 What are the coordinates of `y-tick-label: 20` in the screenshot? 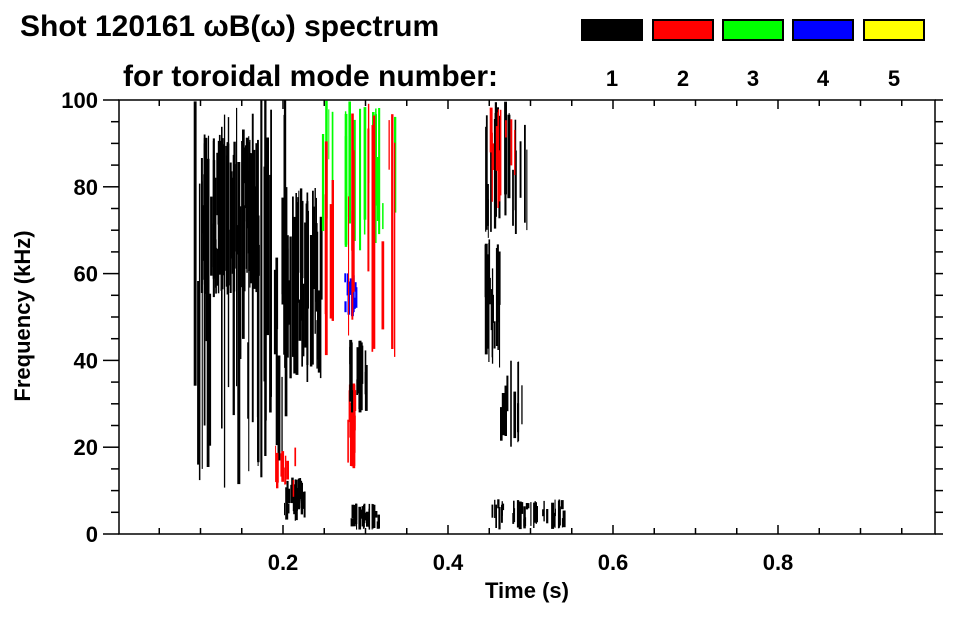 It's located at (86, 447).